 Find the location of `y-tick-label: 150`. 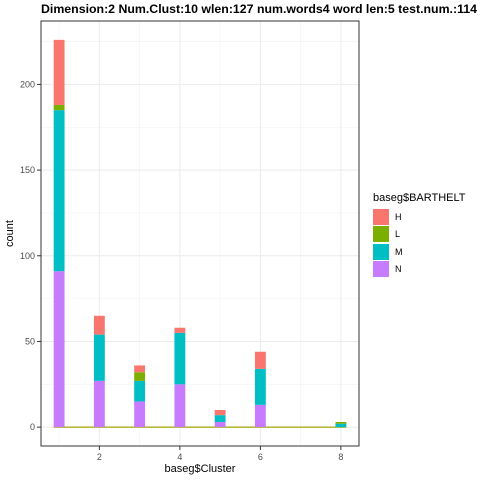

y-tick-label: 150 is located at coordinates (27, 170).